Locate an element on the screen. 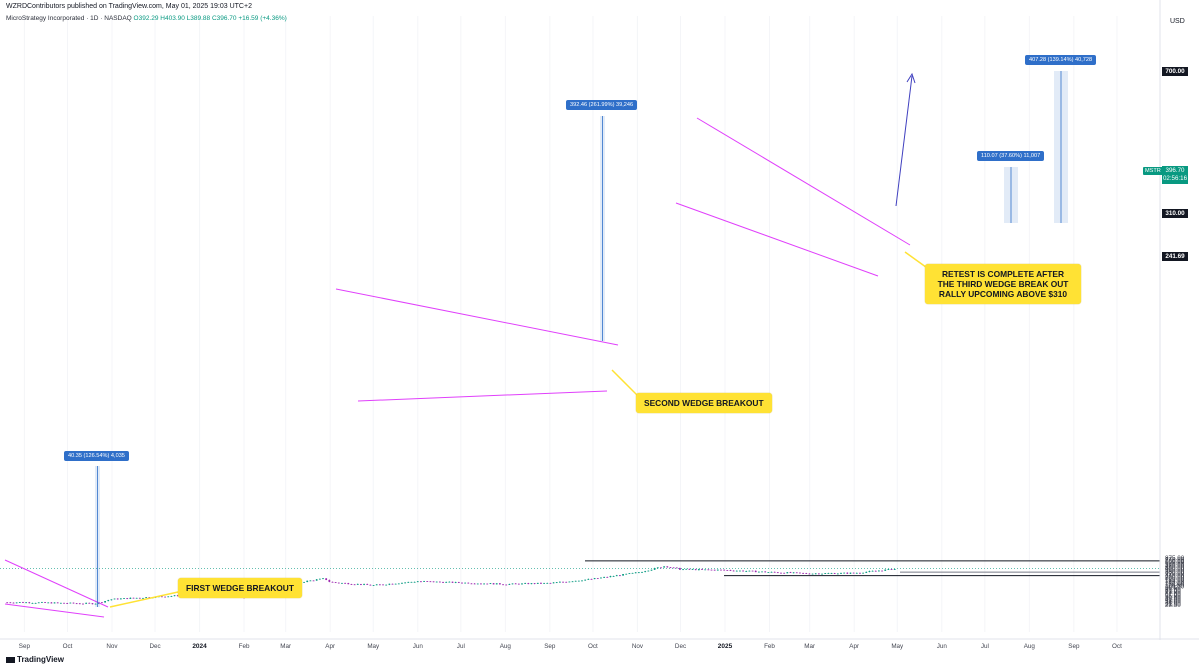  price-tick-label: 875.00 is located at coordinates (1175, 558).